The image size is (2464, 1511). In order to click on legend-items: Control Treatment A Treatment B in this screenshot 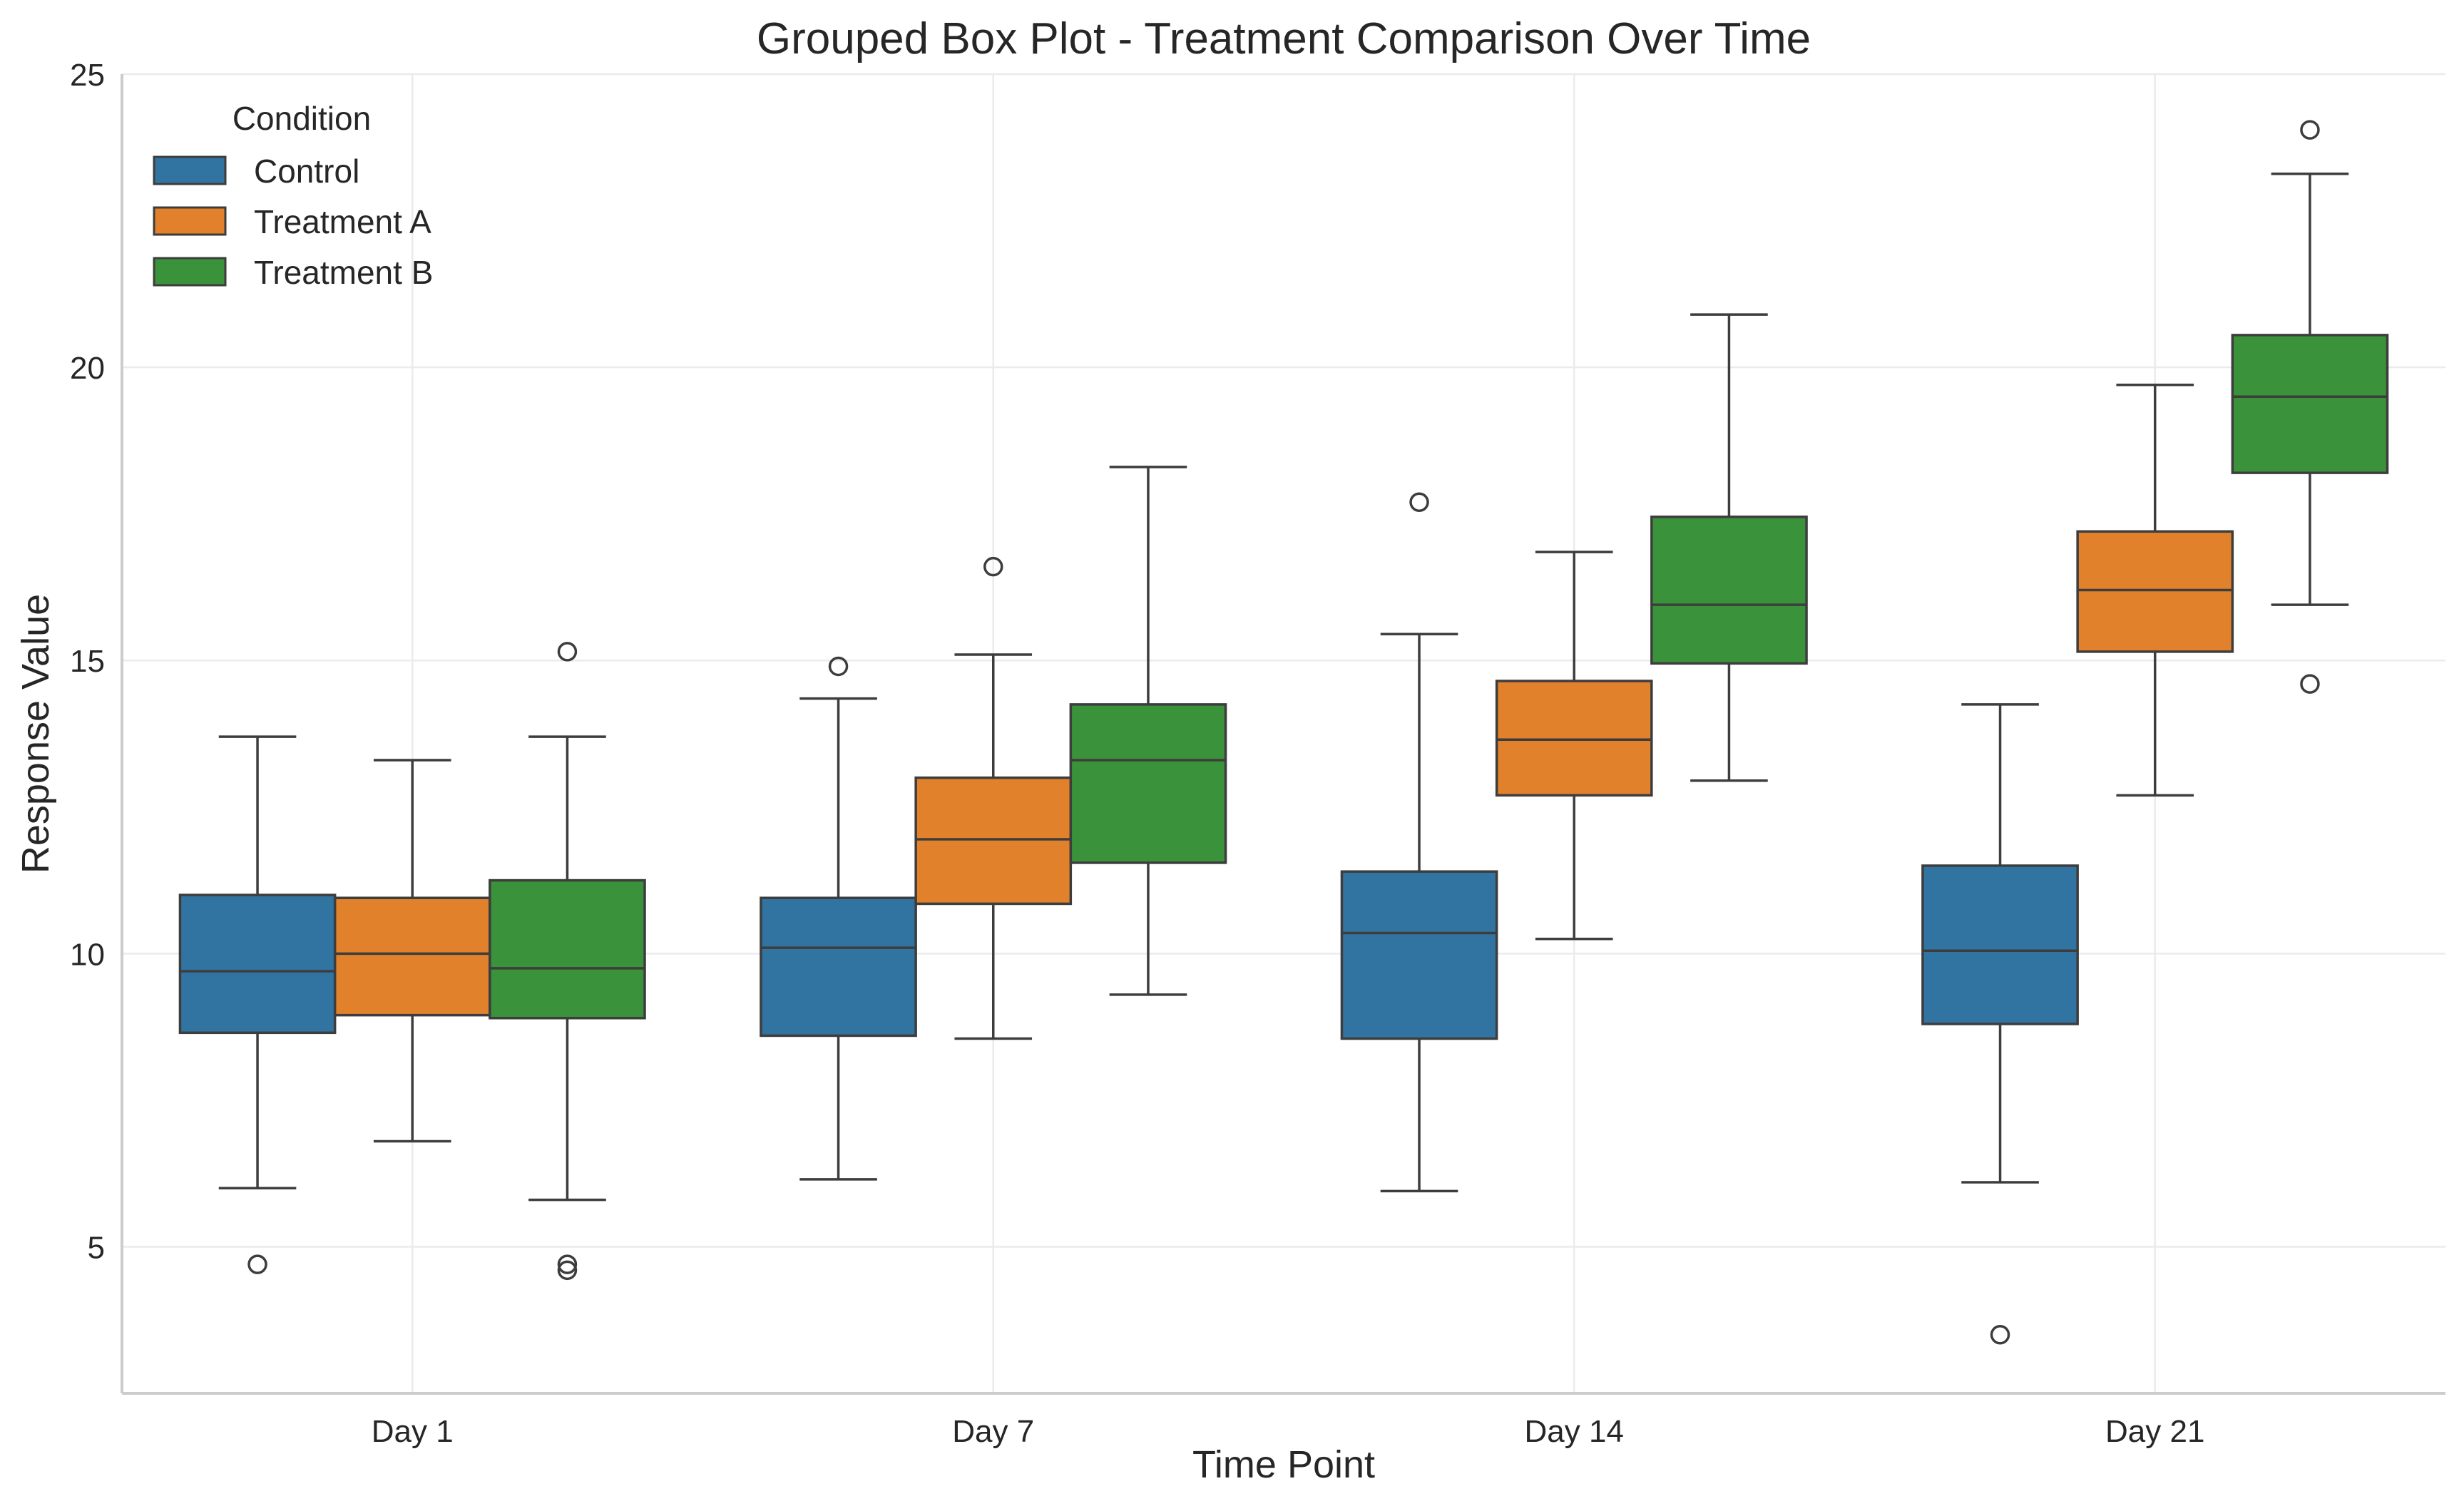, I will do `click(293, 222)`.